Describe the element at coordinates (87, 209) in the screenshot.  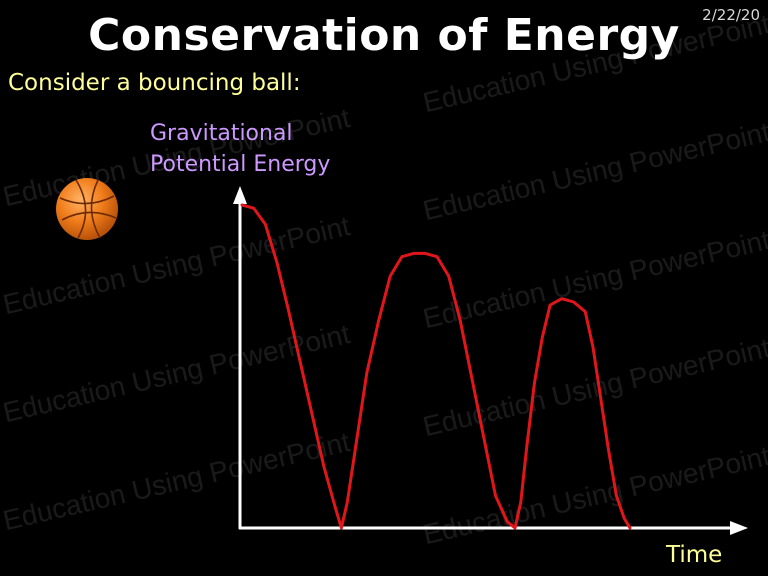
I see `basketball-icon` at that location.